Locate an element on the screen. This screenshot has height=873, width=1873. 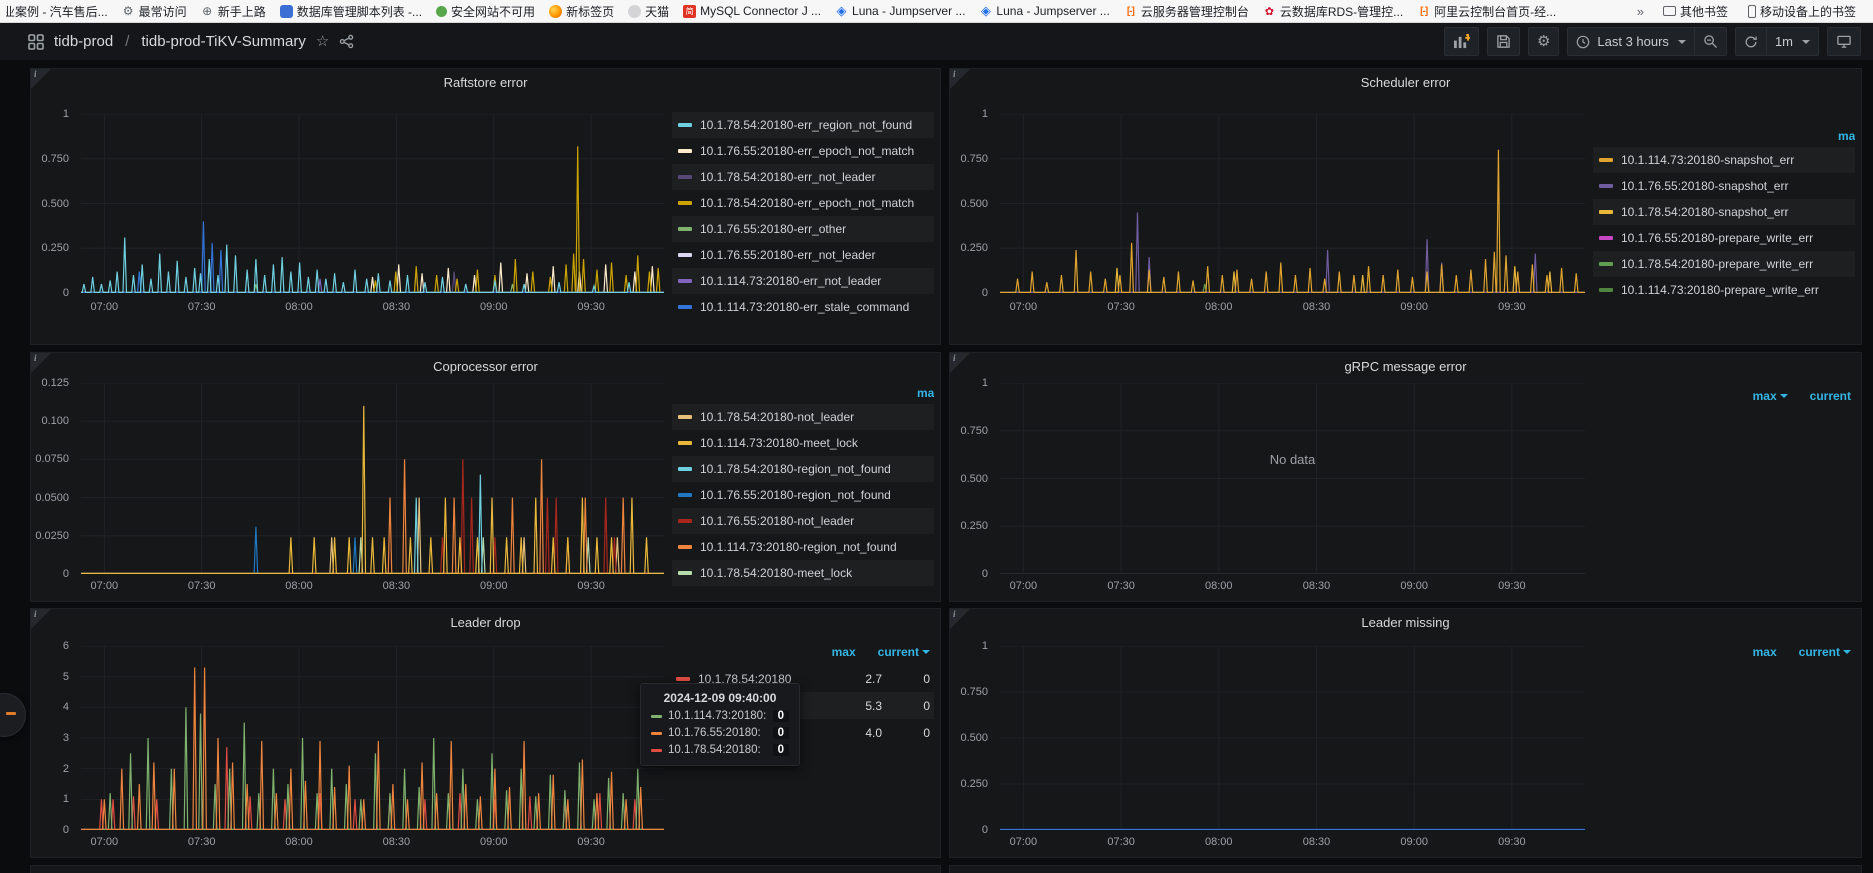
favorite-star-icon: ☆ is located at coordinates (322, 41).